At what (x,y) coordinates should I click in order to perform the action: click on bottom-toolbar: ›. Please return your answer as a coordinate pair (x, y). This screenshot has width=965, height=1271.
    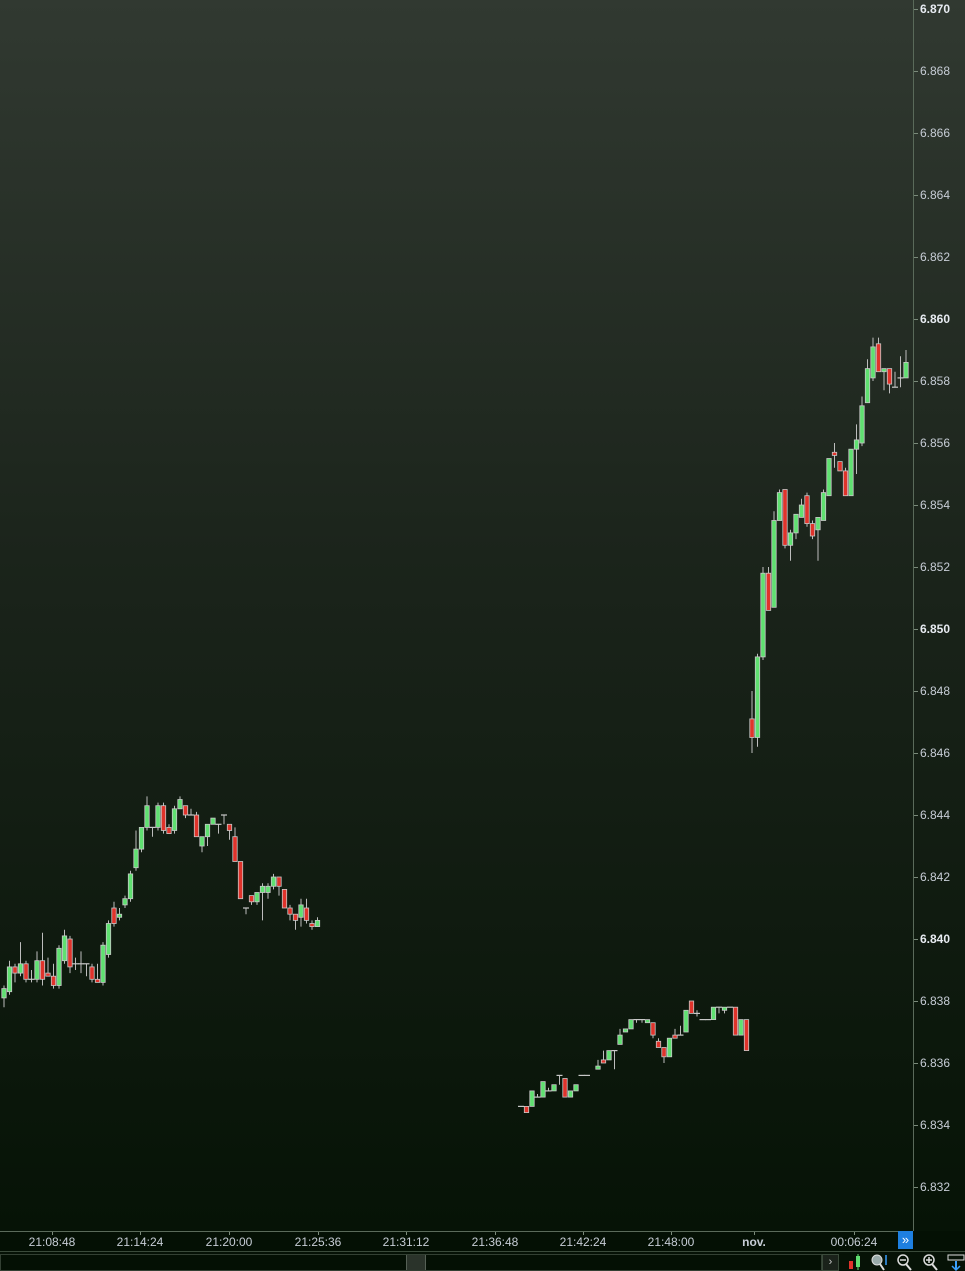
    Looking at the image, I should click on (482, 1261).